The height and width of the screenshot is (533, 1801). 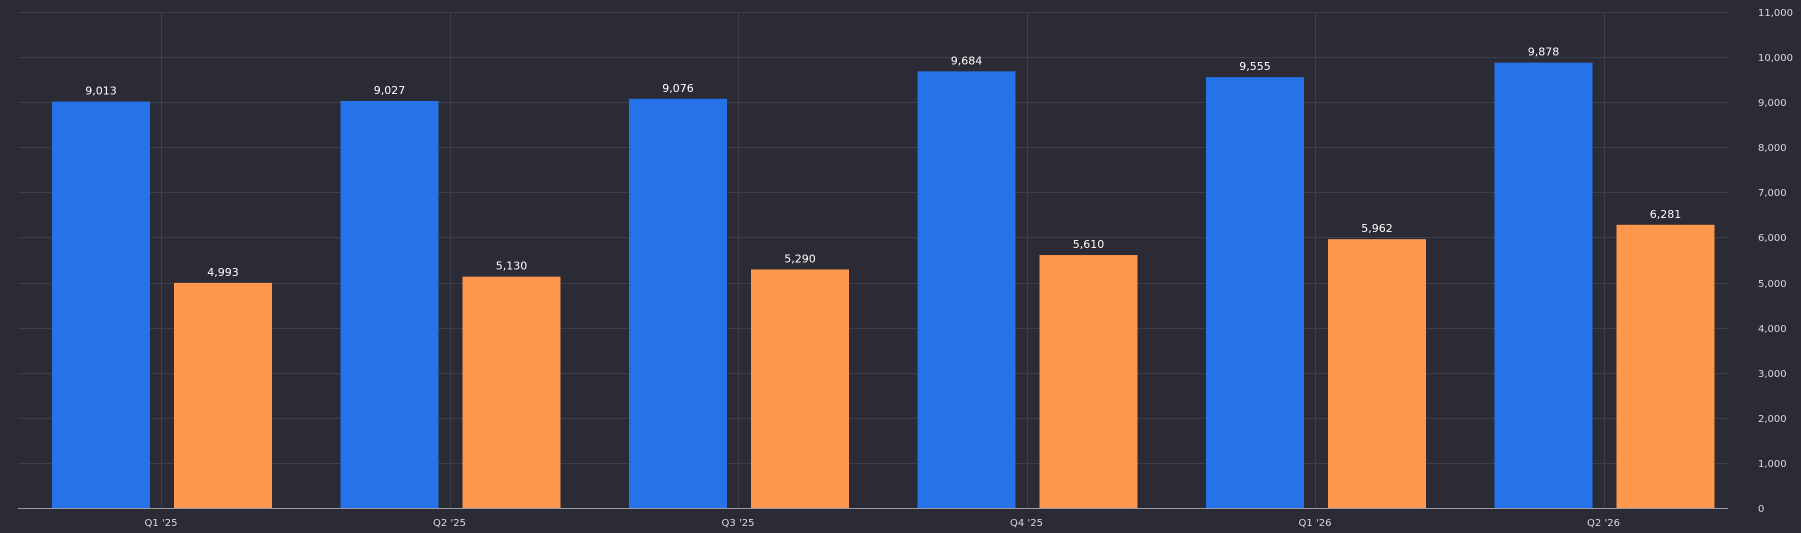 What do you see at coordinates (800, 258) in the screenshot?
I see `bar-value-label: 5,290` at bounding box center [800, 258].